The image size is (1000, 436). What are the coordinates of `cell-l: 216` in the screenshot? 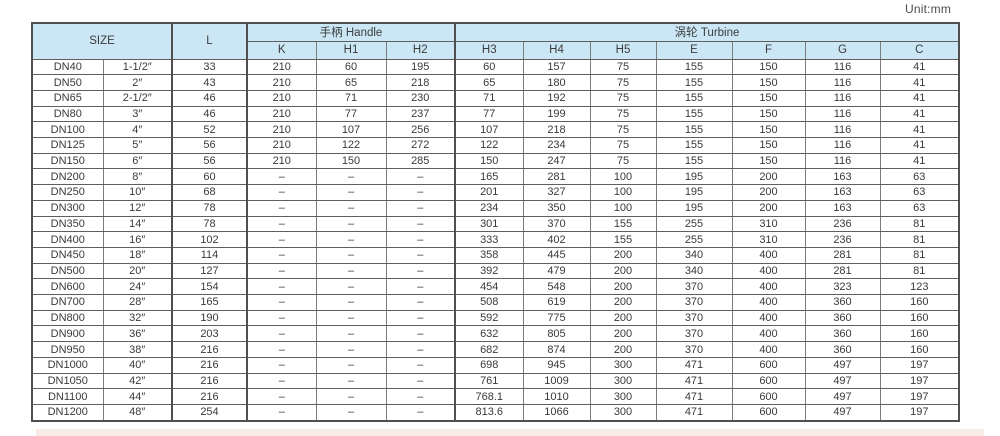 It's located at (209, 365).